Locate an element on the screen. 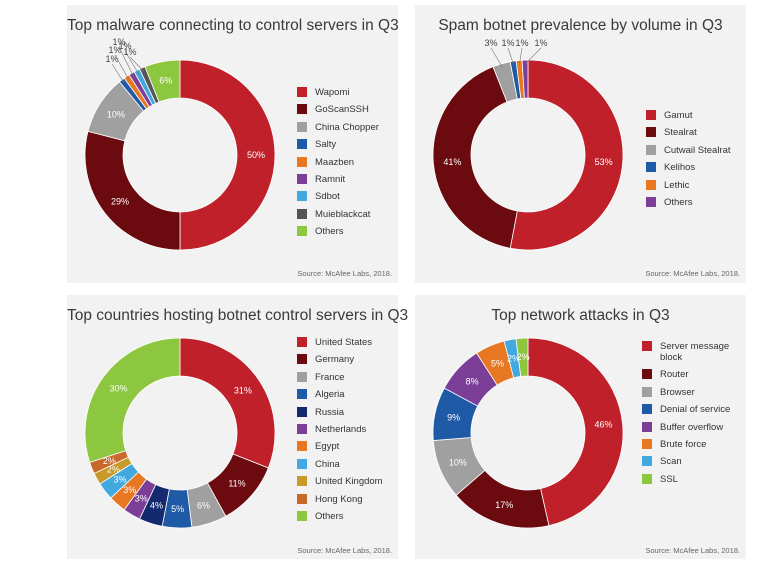 The image size is (760, 569). data-label-stealrat: 41% is located at coordinates (452, 162).